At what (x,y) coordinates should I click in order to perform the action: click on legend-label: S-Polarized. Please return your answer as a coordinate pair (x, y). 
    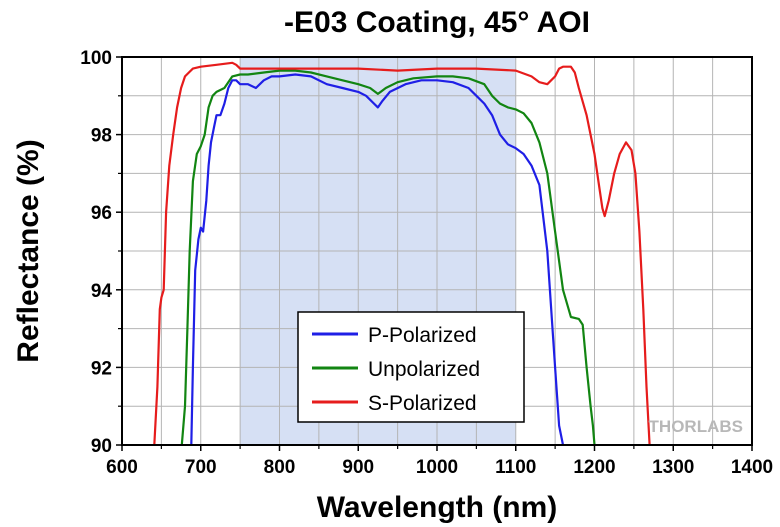
    Looking at the image, I should click on (422, 403).